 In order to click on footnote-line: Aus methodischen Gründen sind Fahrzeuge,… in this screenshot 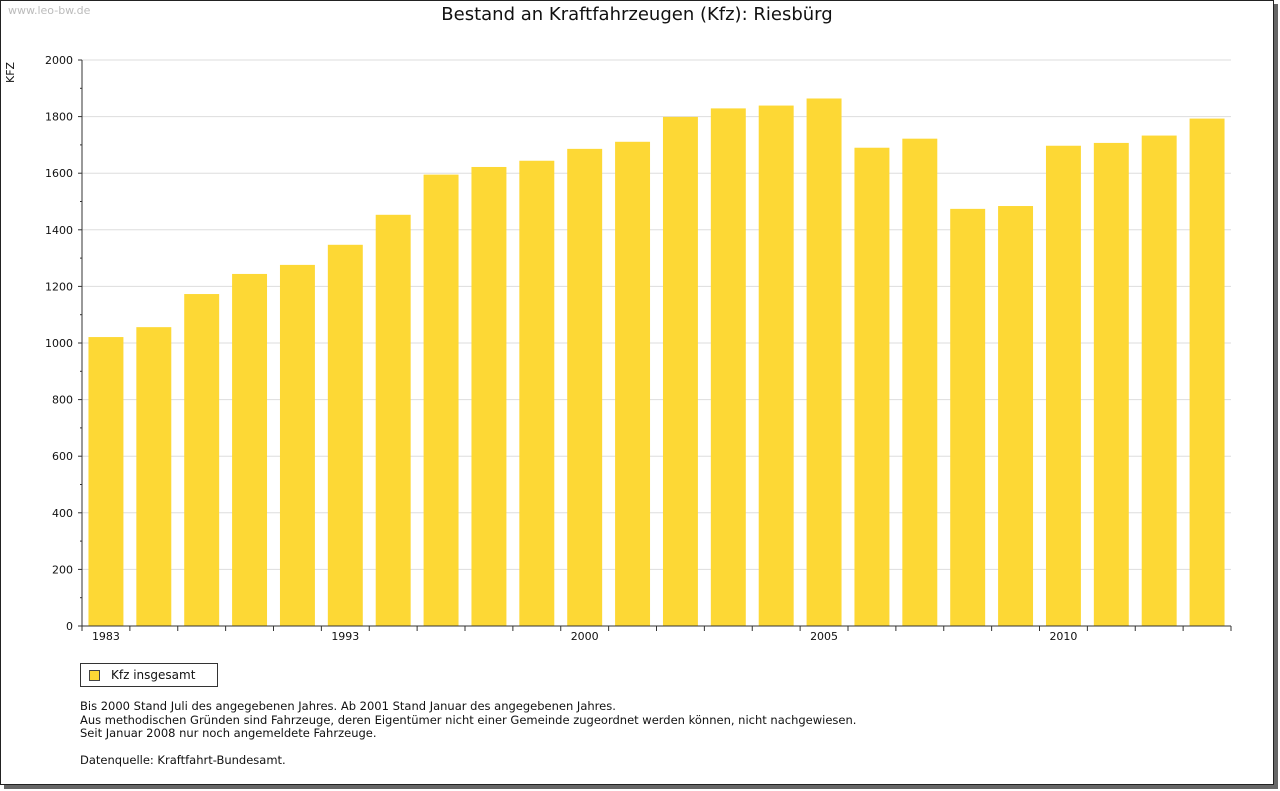, I will do `click(468, 719)`.